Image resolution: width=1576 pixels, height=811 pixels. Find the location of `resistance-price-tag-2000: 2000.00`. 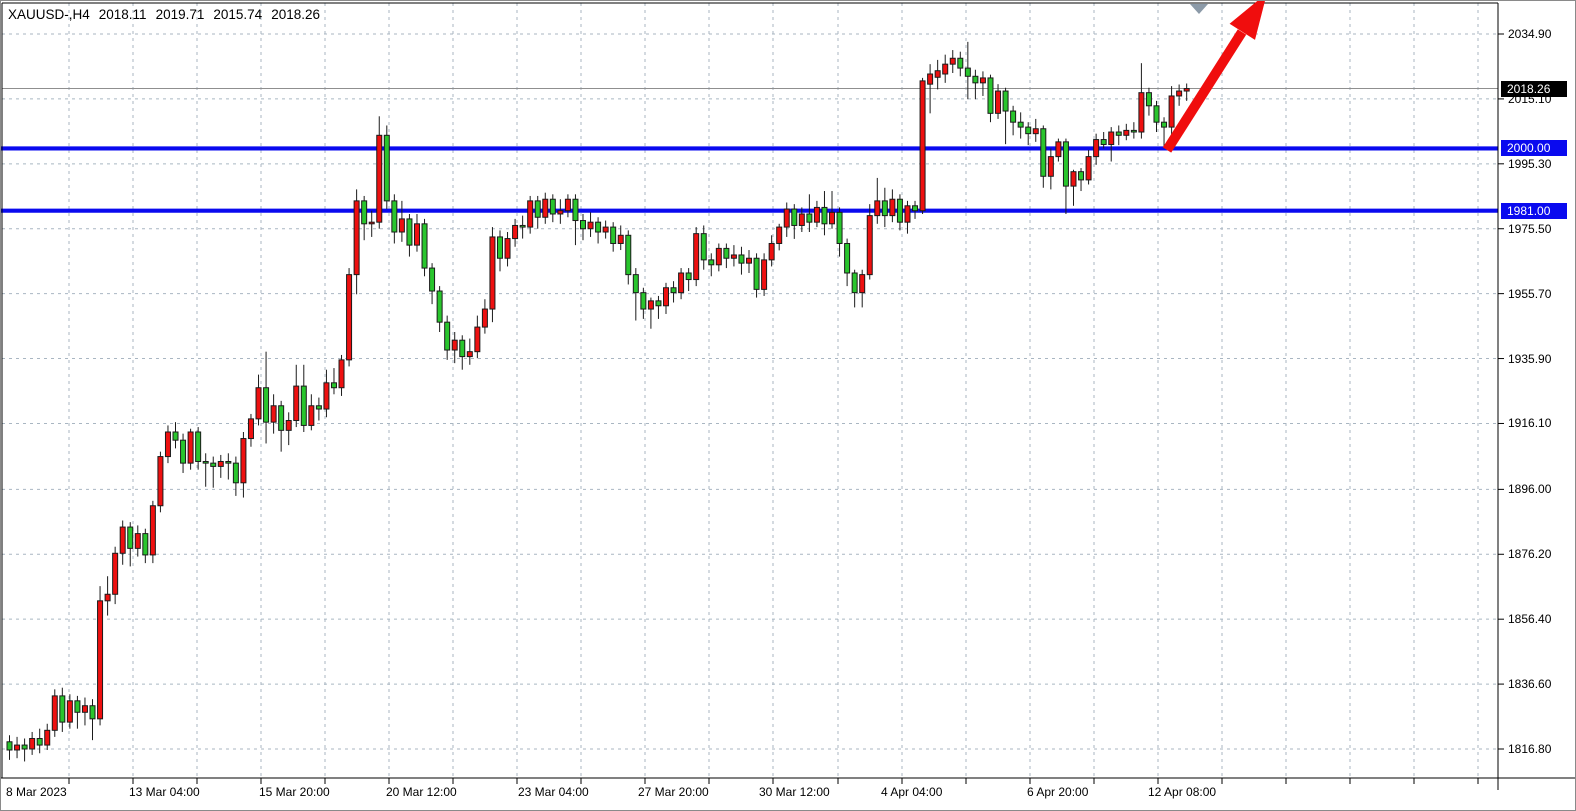

resistance-price-tag-2000: 2000.00 is located at coordinates (1534, 148).